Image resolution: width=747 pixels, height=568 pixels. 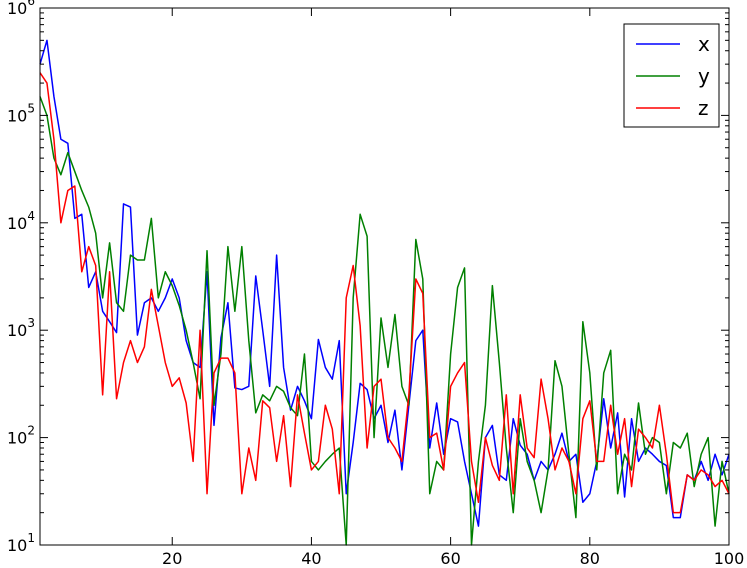 What do you see at coordinates (703, 108) in the screenshot?
I see `legend-label-z: z` at bounding box center [703, 108].